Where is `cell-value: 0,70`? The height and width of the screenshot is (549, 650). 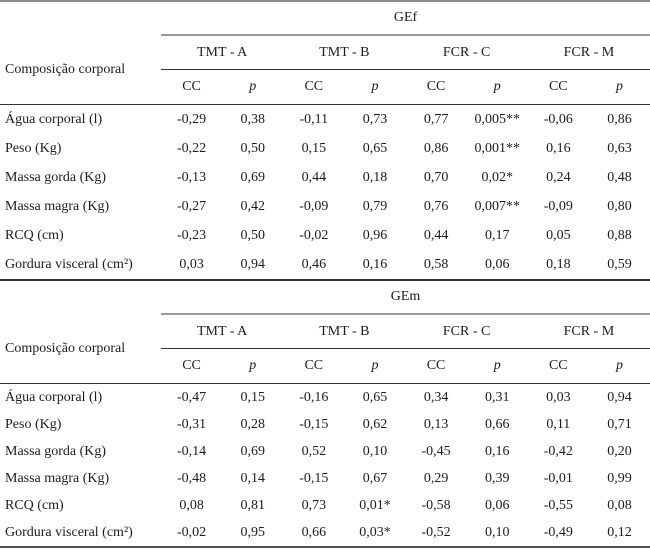
cell-value: 0,70 is located at coordinates (436, 177).